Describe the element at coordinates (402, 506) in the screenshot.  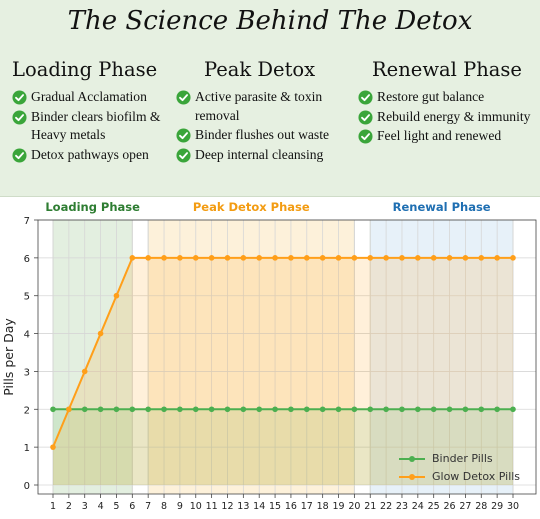
I see `x-tick-label: 23` at that location.